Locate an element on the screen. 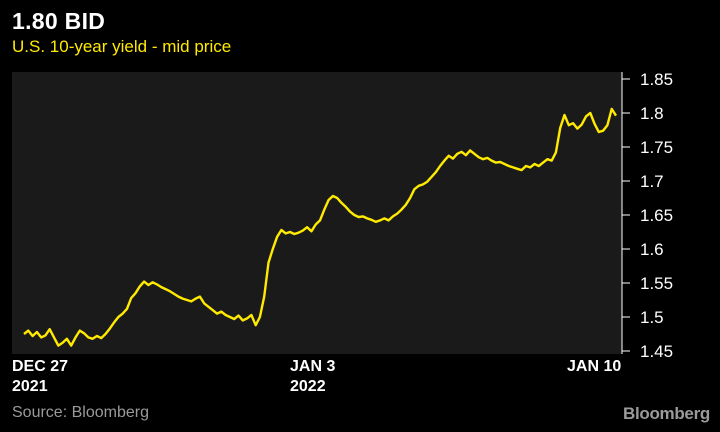 Image resolution: width=720 pixels, height=432 pixels. y-tick-label: 1.65 is located at coordinates (656, 215).